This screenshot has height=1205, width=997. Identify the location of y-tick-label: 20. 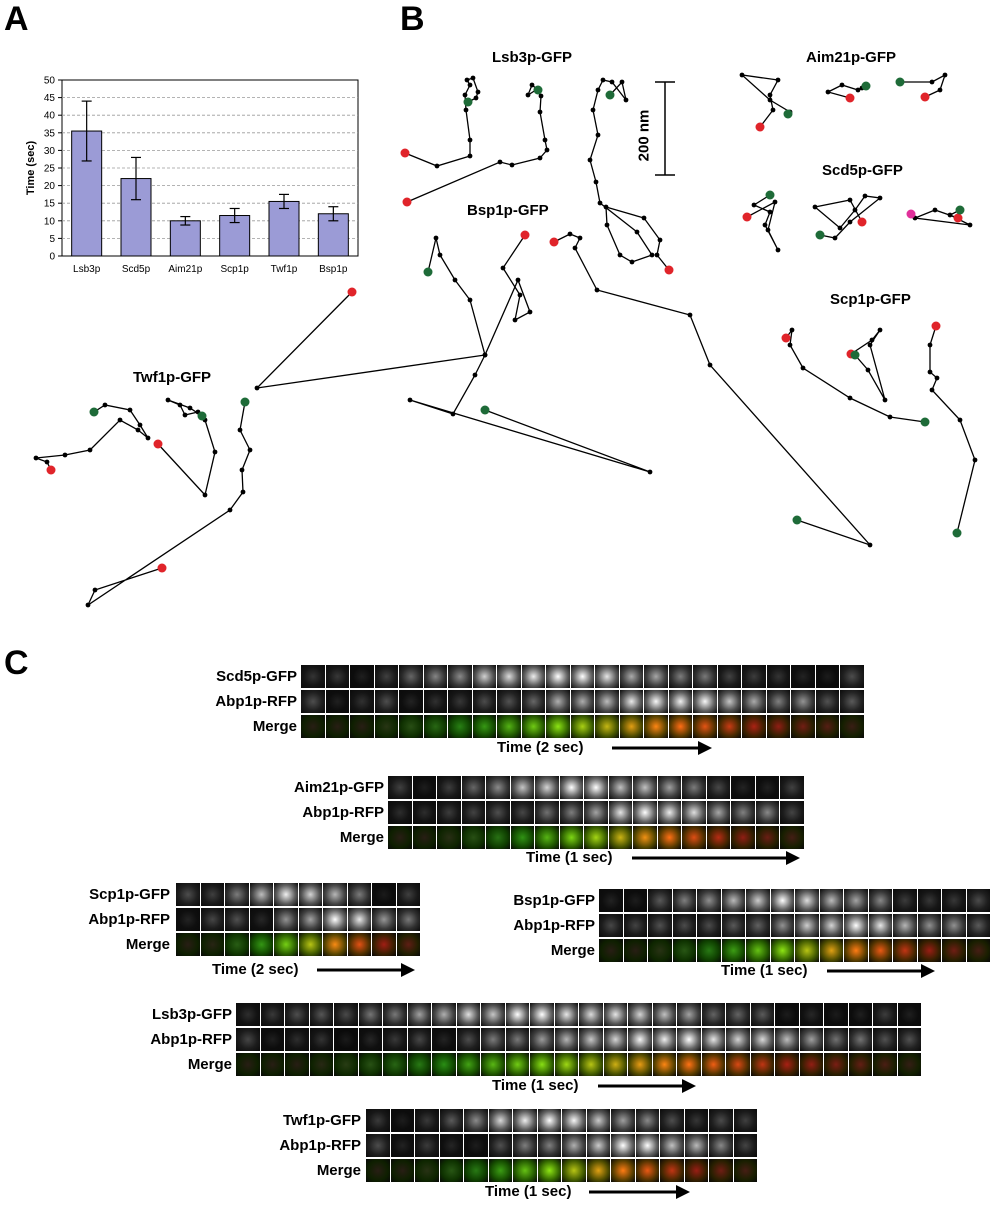
(50, 186).